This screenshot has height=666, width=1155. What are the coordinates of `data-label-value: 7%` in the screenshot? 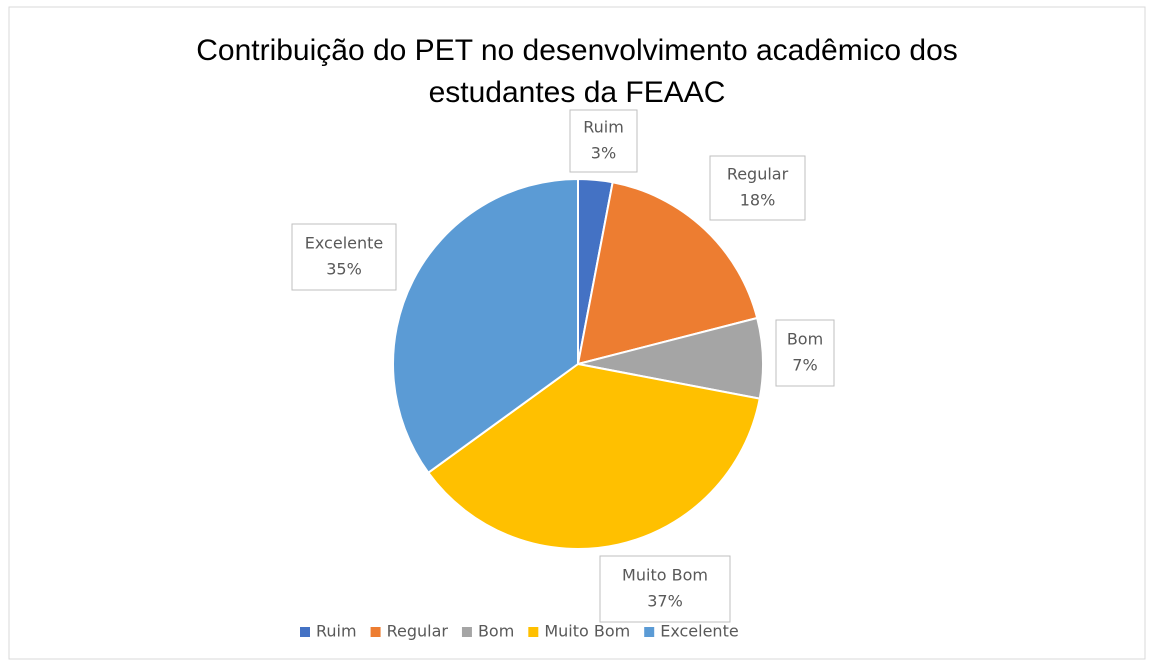 It's located at (804, 365).